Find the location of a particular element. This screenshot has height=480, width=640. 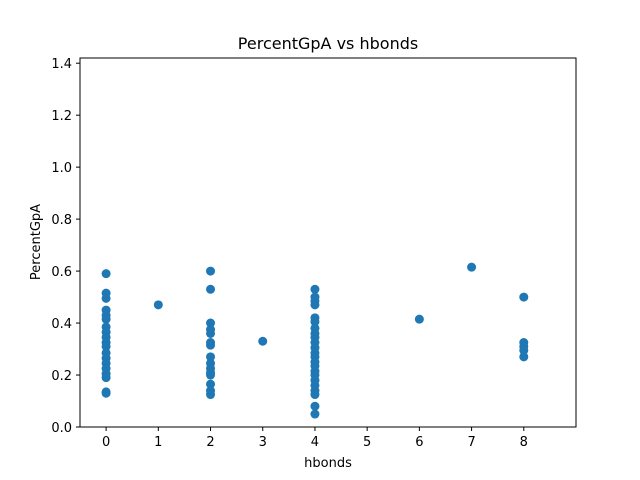

x-tick-label: 3 is located at coordinates (263, 442).